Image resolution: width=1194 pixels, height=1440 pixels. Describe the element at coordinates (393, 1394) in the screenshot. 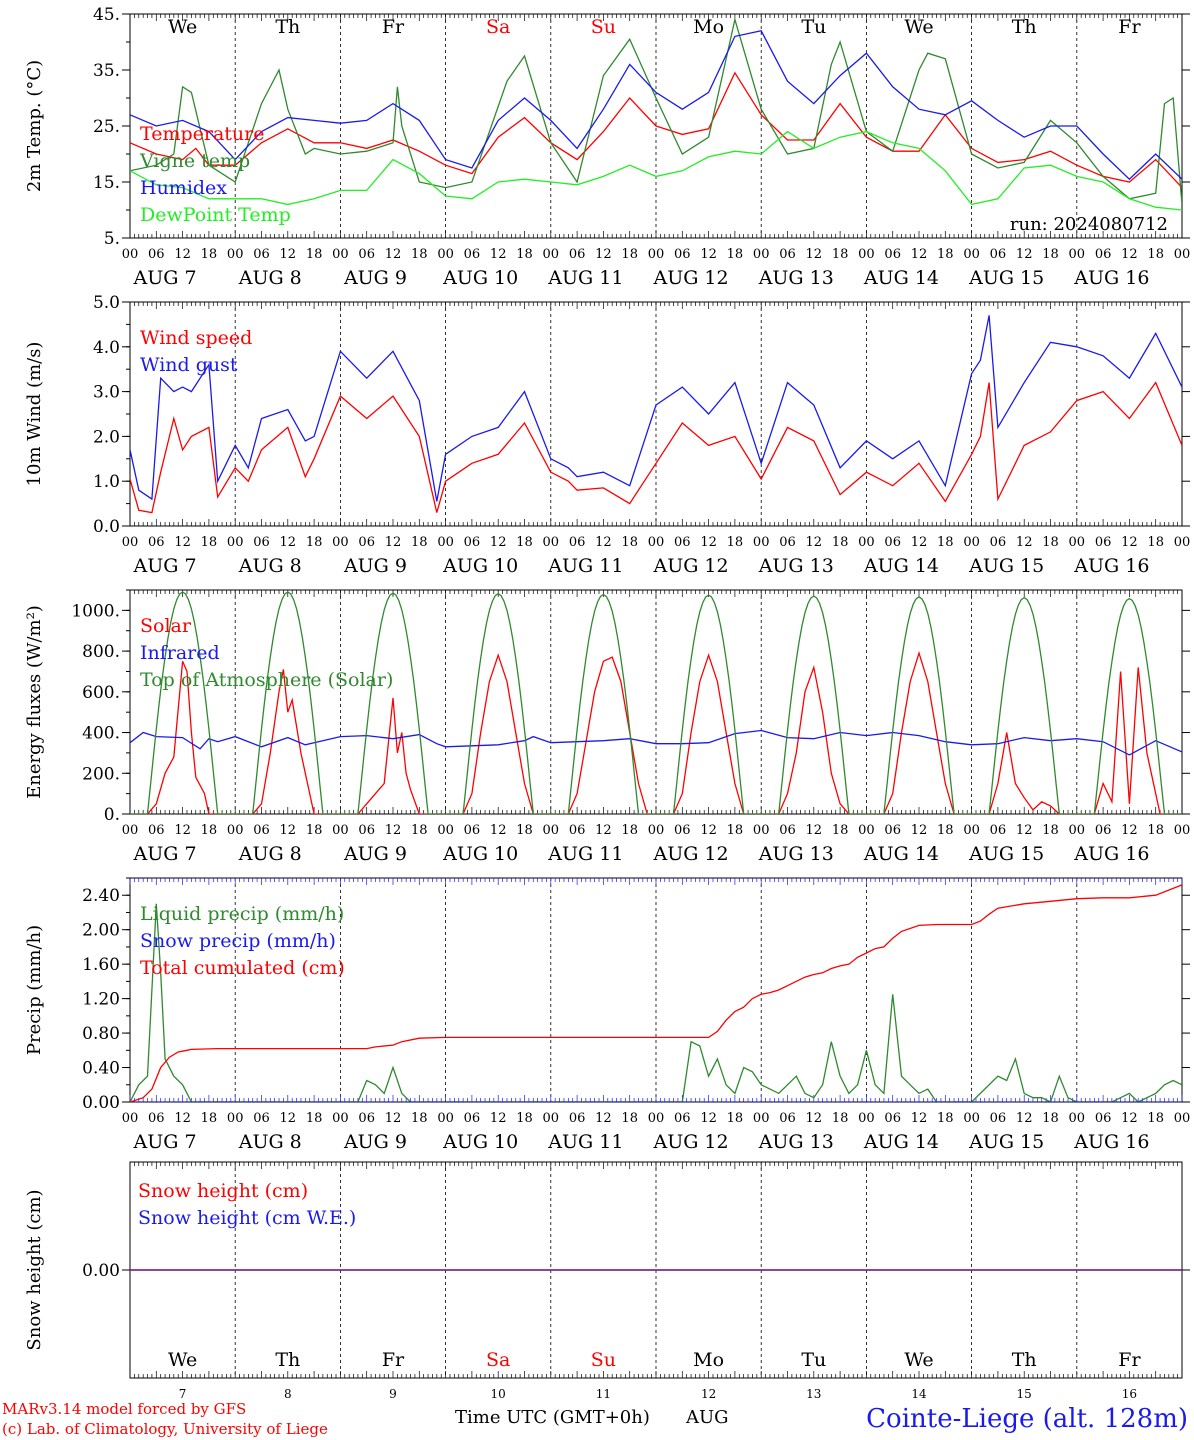

I see `day-number-label: 9` at that location.